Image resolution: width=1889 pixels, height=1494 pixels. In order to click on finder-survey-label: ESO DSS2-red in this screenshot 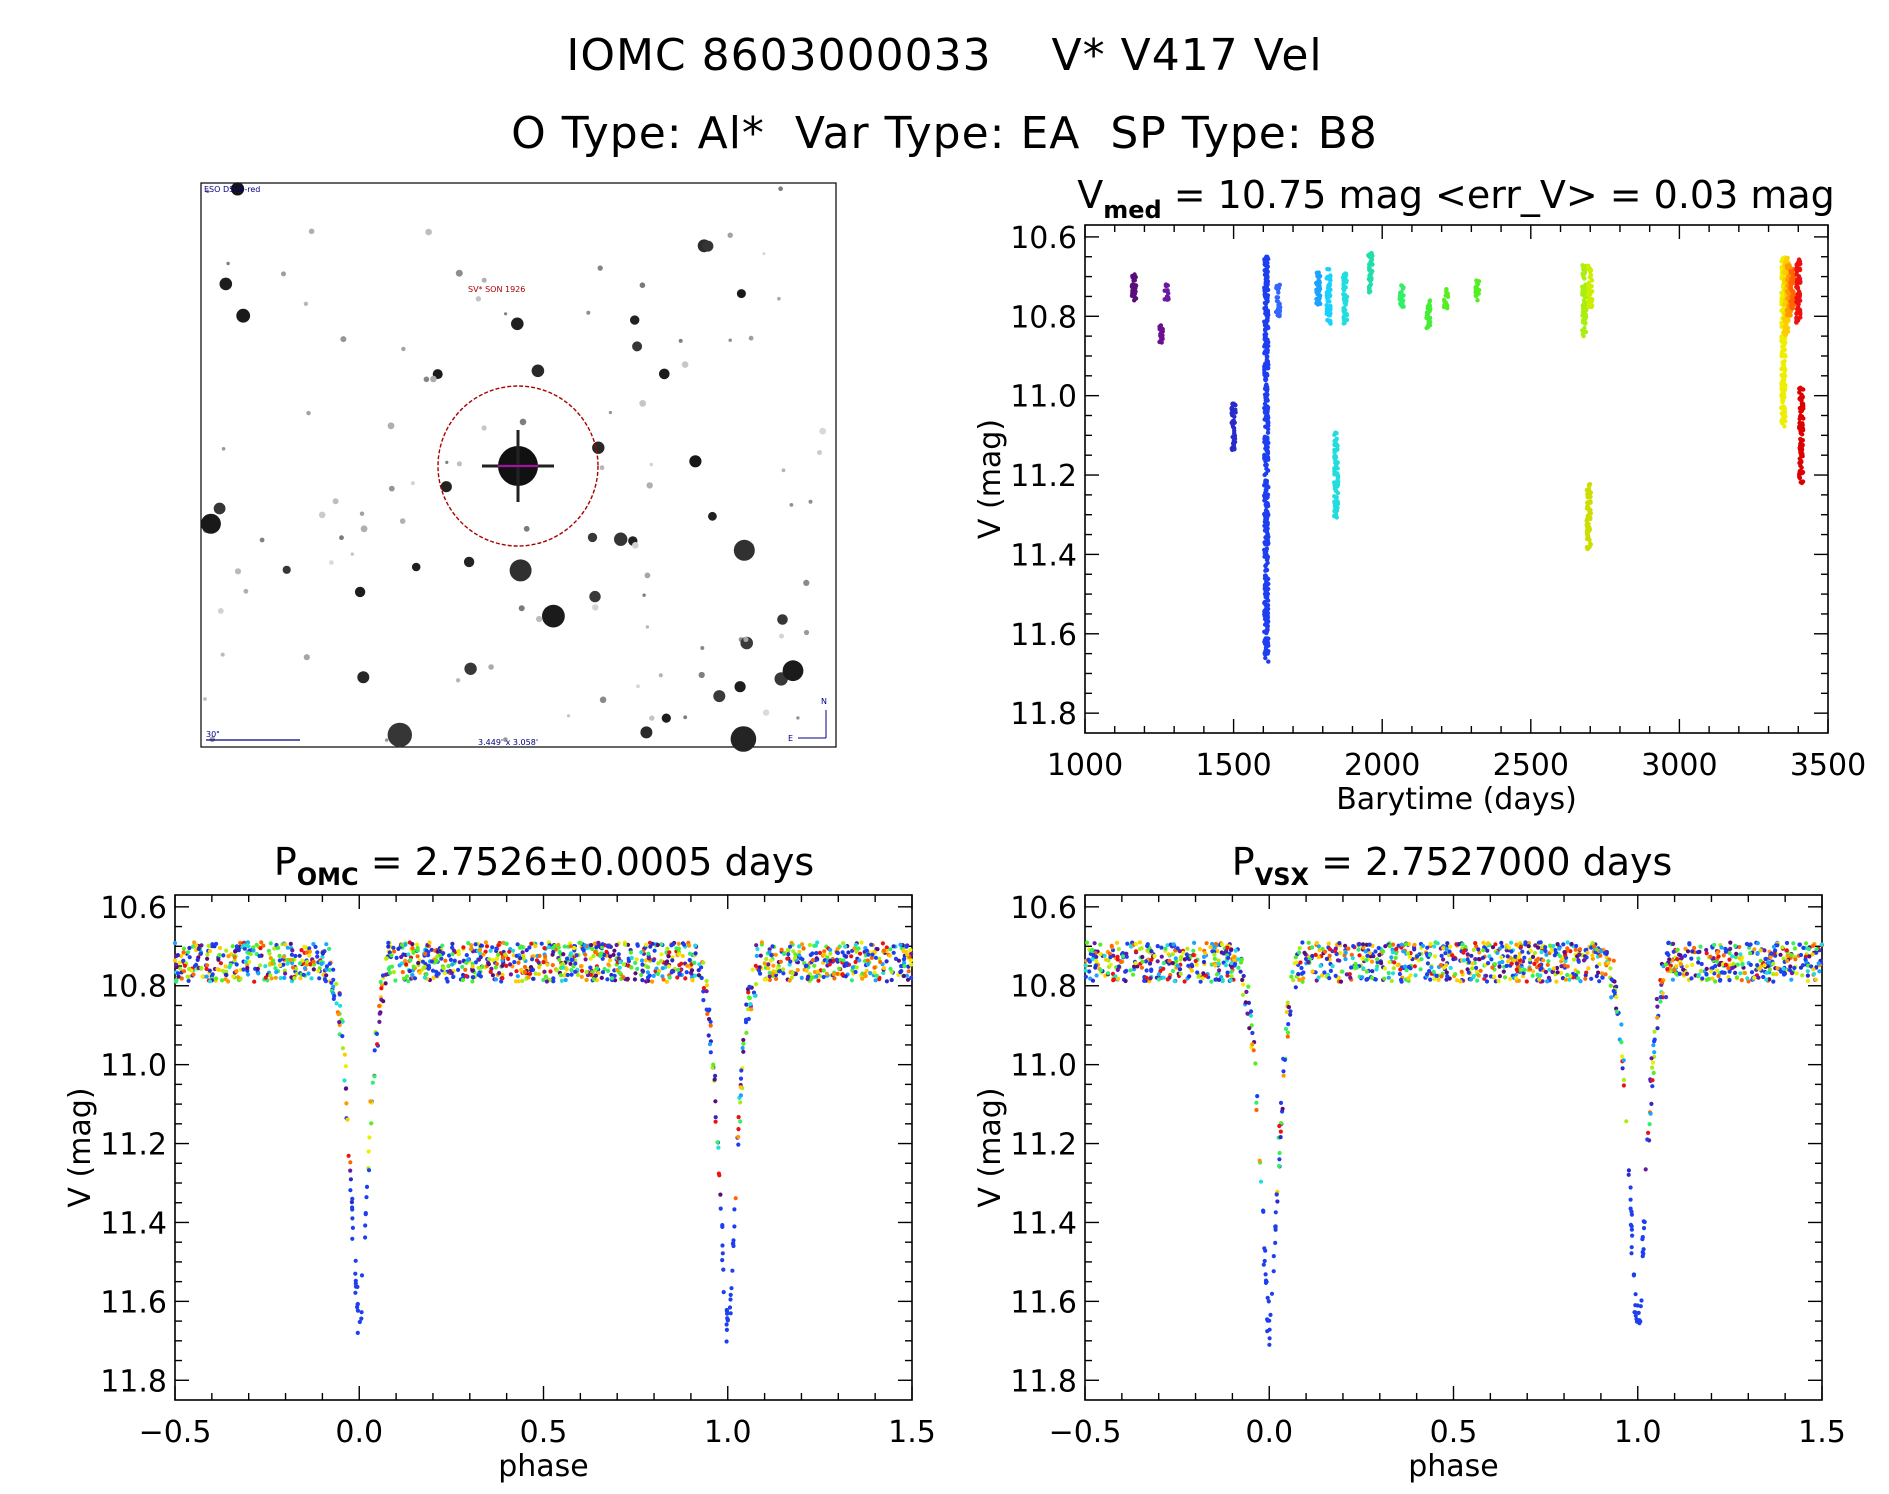, I will do `click(232, 189)`.